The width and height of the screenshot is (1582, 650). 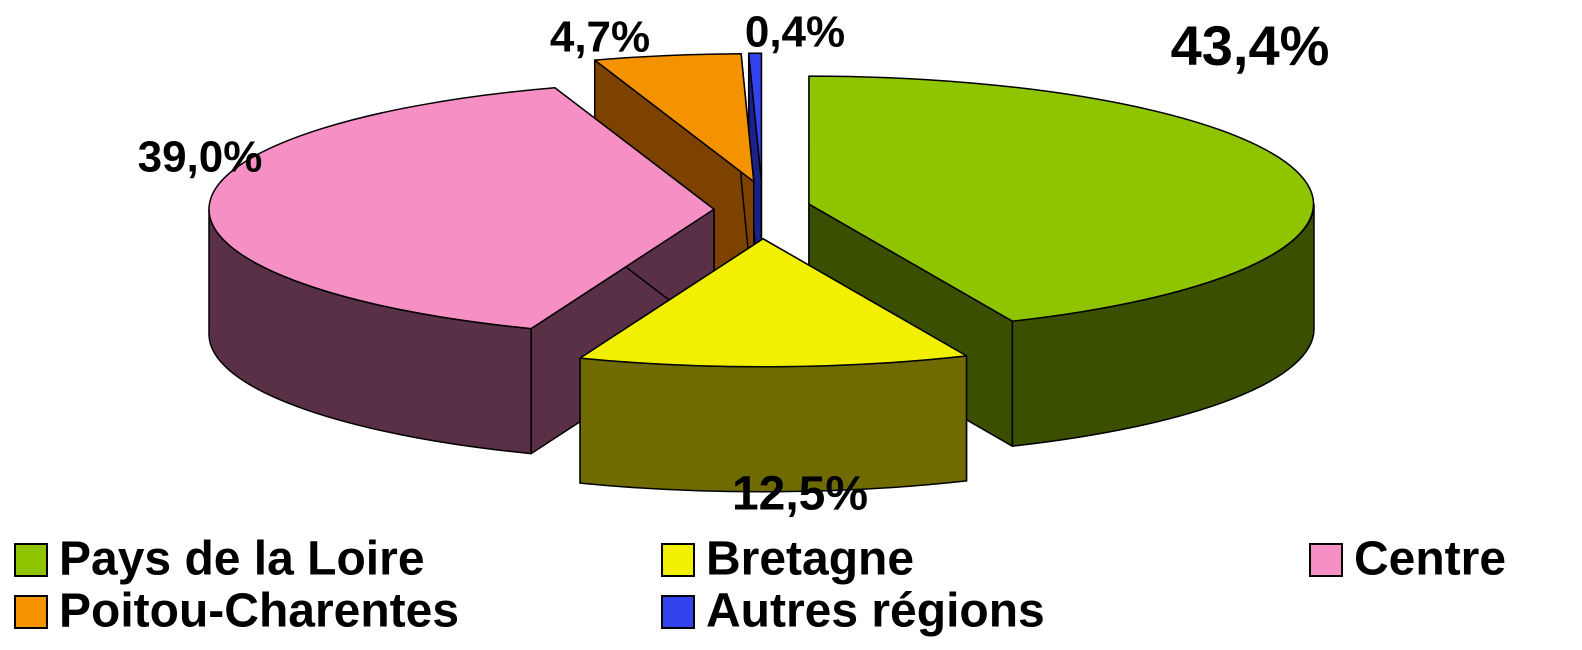 I want to click on legend-label: Bretagne, so click(x=810, y=559).